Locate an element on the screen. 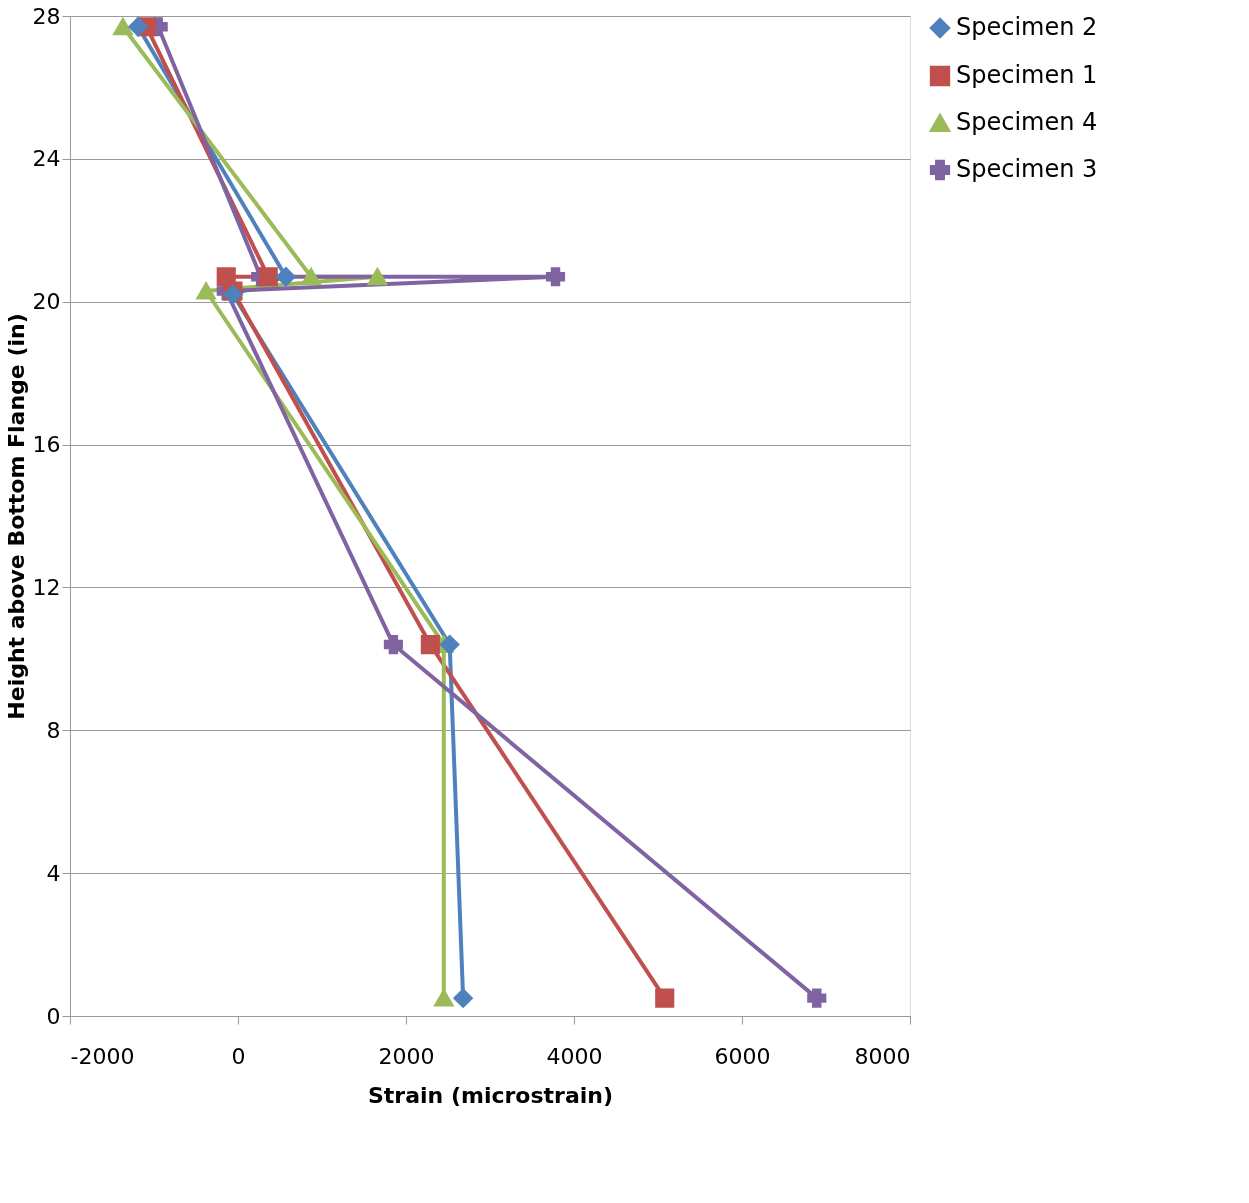 The width and height of the screenshot is (1249, 1203). x-tick-label: 8000 is located at coordinates (882, 1056).